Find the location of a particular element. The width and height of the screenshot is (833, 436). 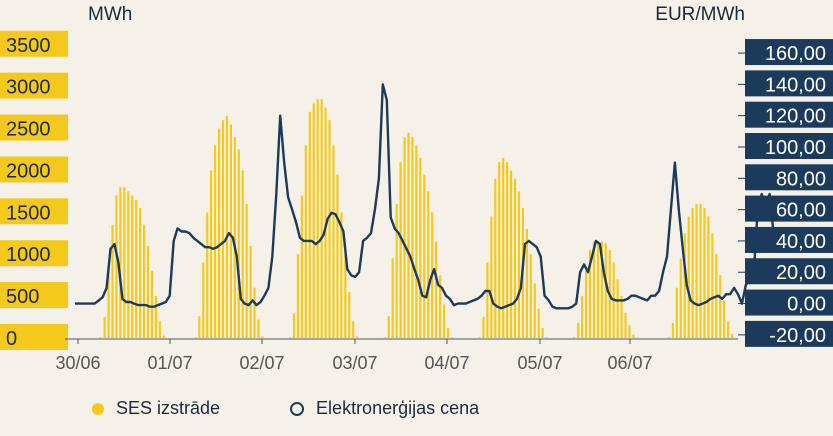

left-tick-1000: 1000 is located at coordinates (34, 253).